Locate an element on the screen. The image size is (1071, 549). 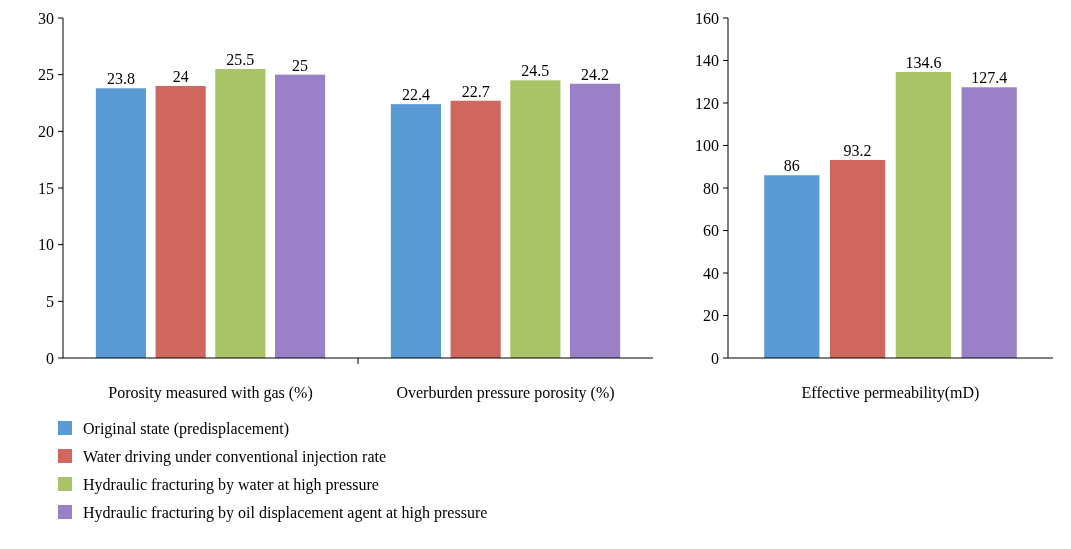
data-label: 25.5 is located at coordinates (240, 59).